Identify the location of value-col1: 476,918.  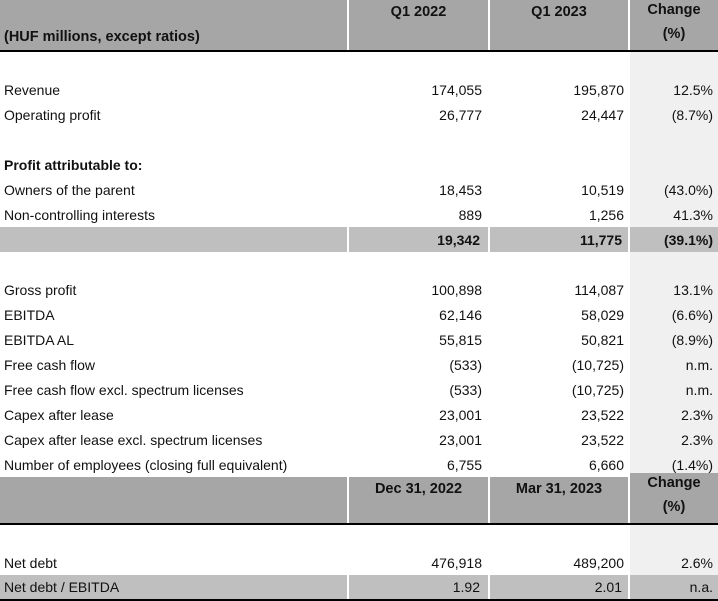
(456, 562).